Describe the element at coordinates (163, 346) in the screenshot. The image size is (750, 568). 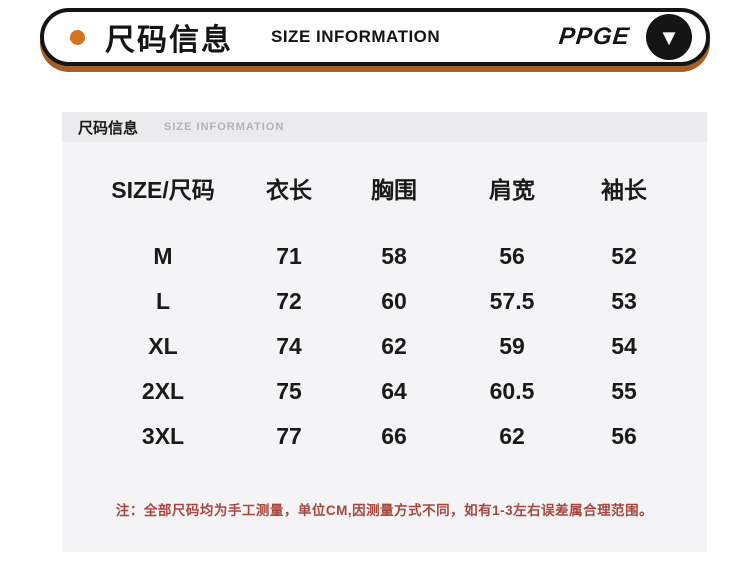
I see `table-cell-size: XL` at that location.